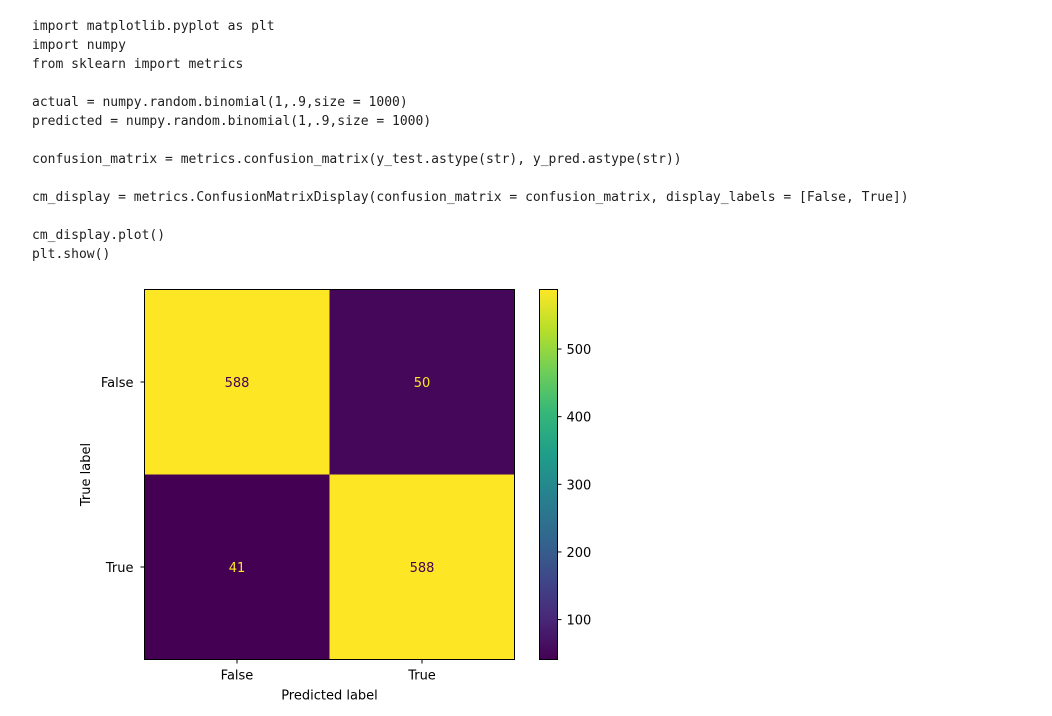  Describe the element at coordinates (119, 568) in the screenshot. I see `y-tick-label: True` at that location.